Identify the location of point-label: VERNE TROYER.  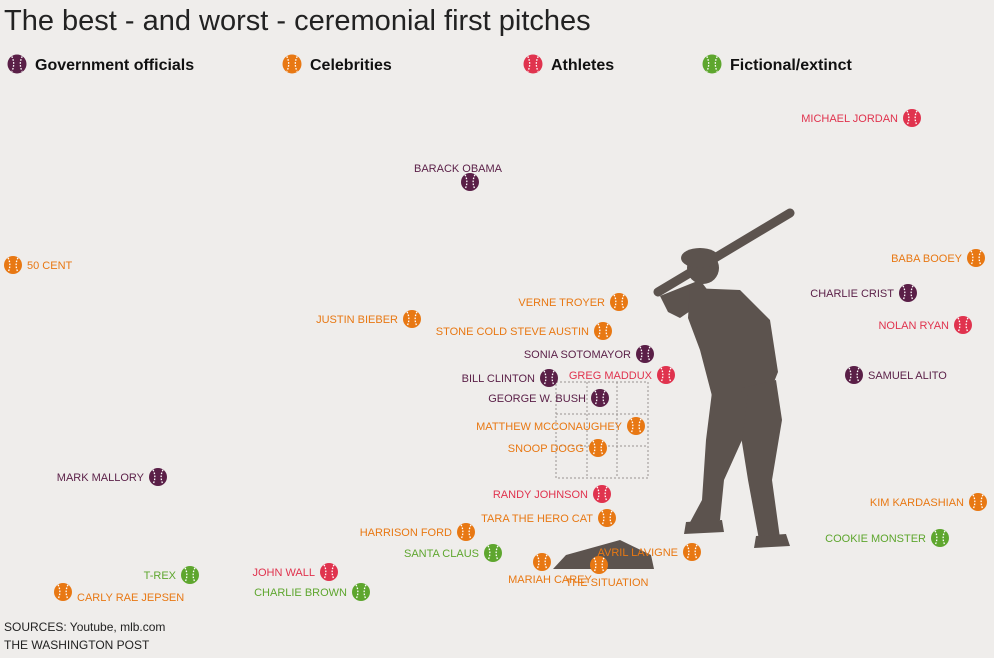
(561, 303).